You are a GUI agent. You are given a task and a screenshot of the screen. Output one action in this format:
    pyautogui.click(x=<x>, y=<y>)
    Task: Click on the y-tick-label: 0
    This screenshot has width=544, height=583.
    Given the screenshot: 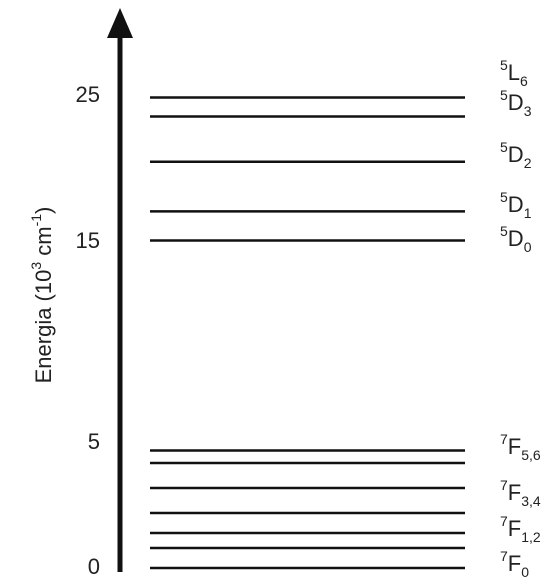 What is the action you would take?
    pyautogui.click(x=94, y=566)
    